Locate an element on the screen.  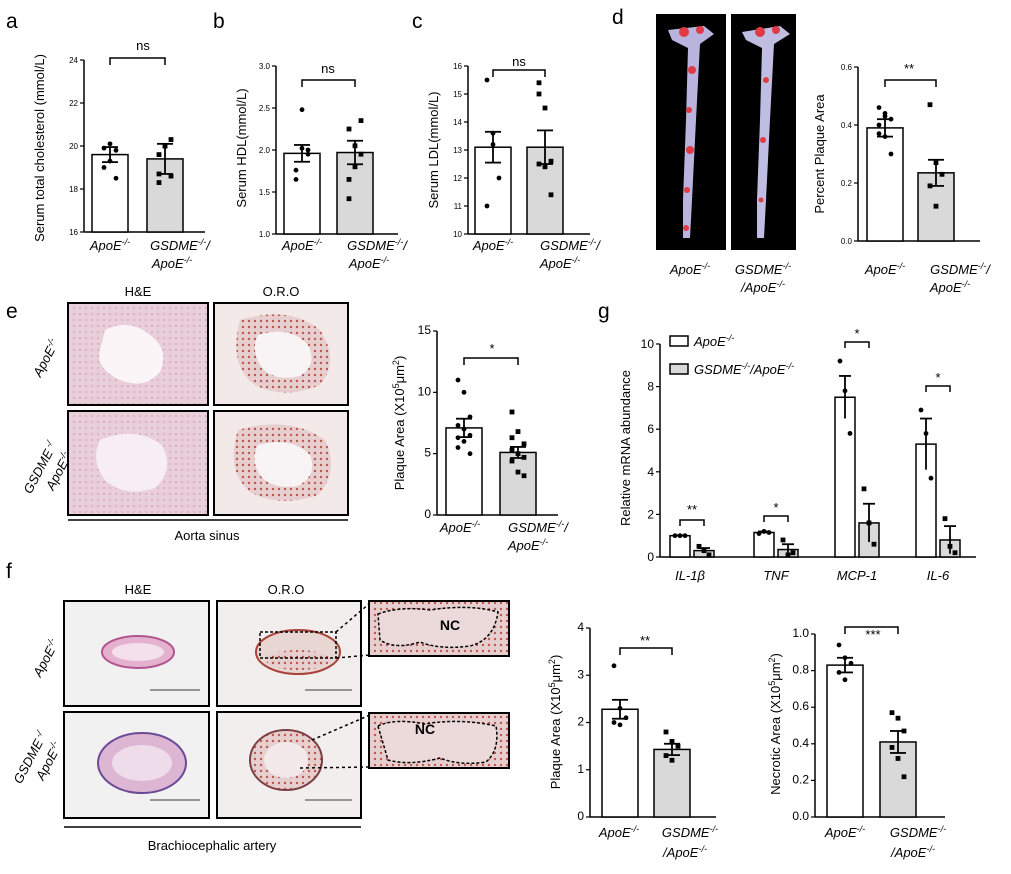
legend: ApoE-/- GSDME-/-/ApoE-/- is located at coordinates (731, 355).